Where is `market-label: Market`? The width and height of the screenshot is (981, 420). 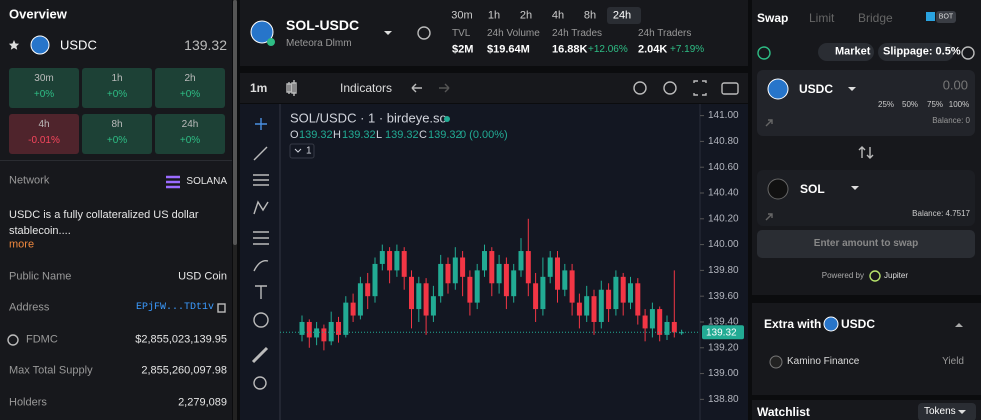
market-label: Market is located at coordinates (853, 51).